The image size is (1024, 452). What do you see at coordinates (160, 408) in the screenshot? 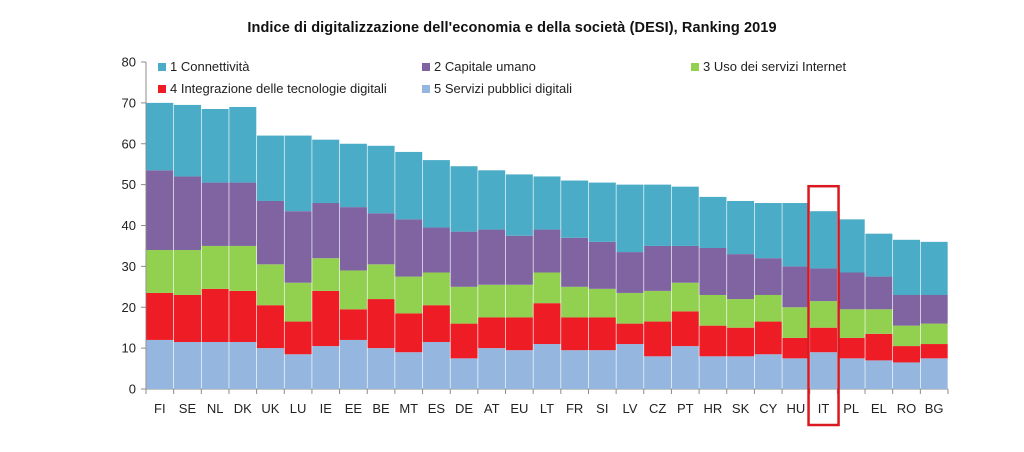
I see `x-tick-label: FI` at bounding box center [160, 408].